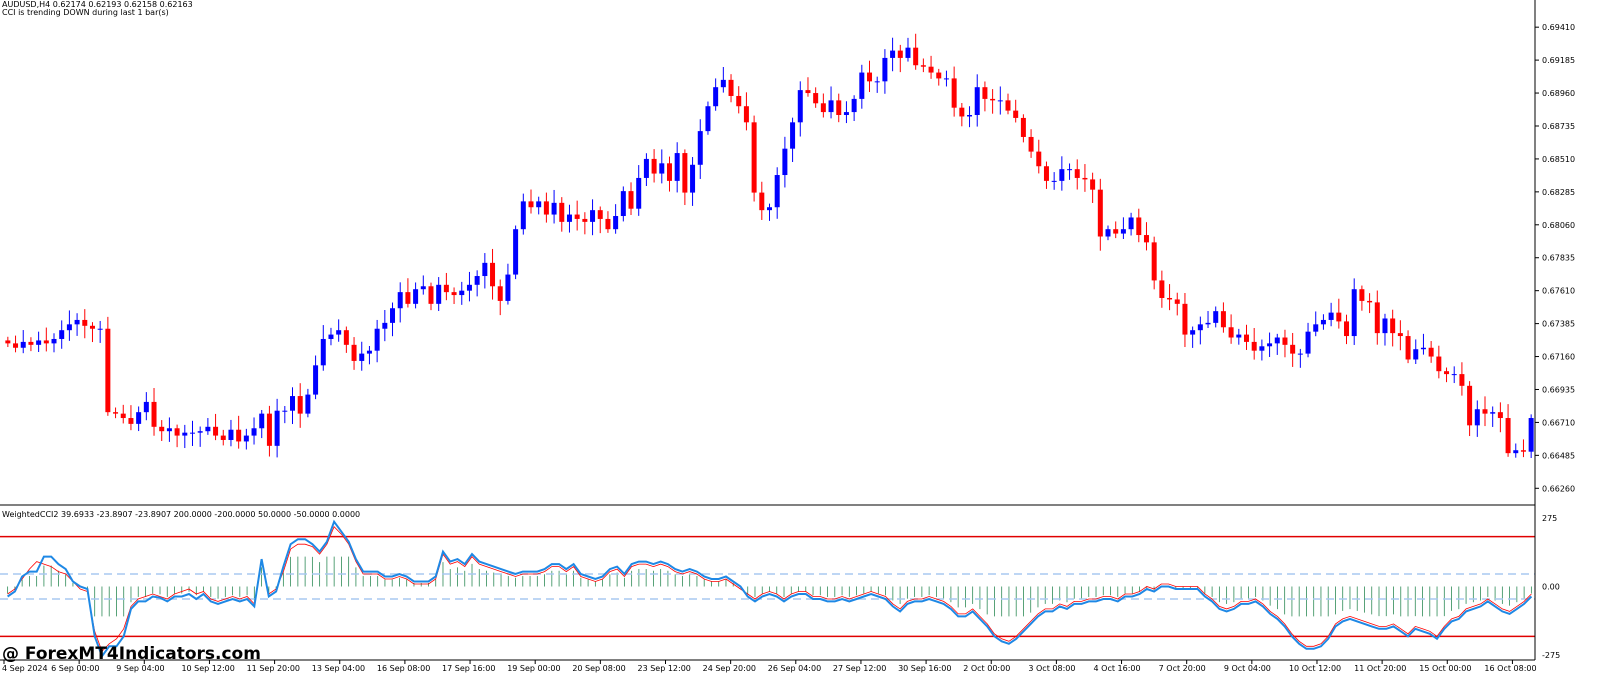  Describe the element at coordinates (1558, 389) in the screenshot. I see `price-tick-label: 0.66935` at that location.